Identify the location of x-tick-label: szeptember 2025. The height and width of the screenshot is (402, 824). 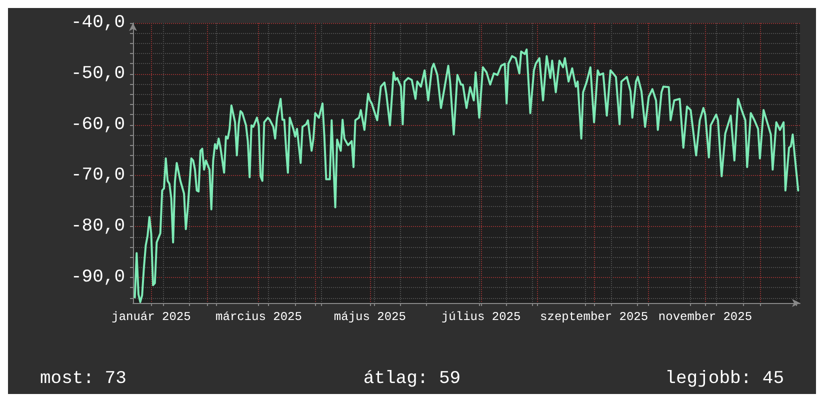
(594, 317).